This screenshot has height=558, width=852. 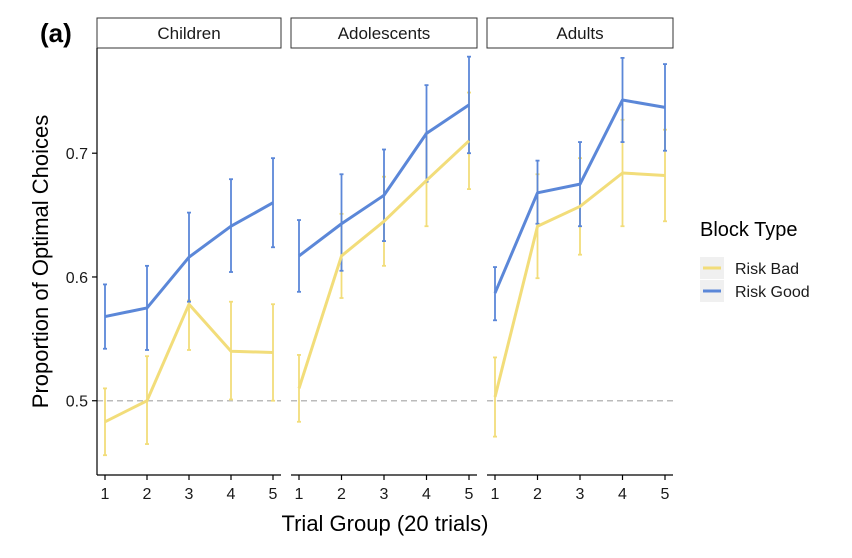 I want to click on x-axis-title: Trial Group (20 trials), so click(x=384, y=523).